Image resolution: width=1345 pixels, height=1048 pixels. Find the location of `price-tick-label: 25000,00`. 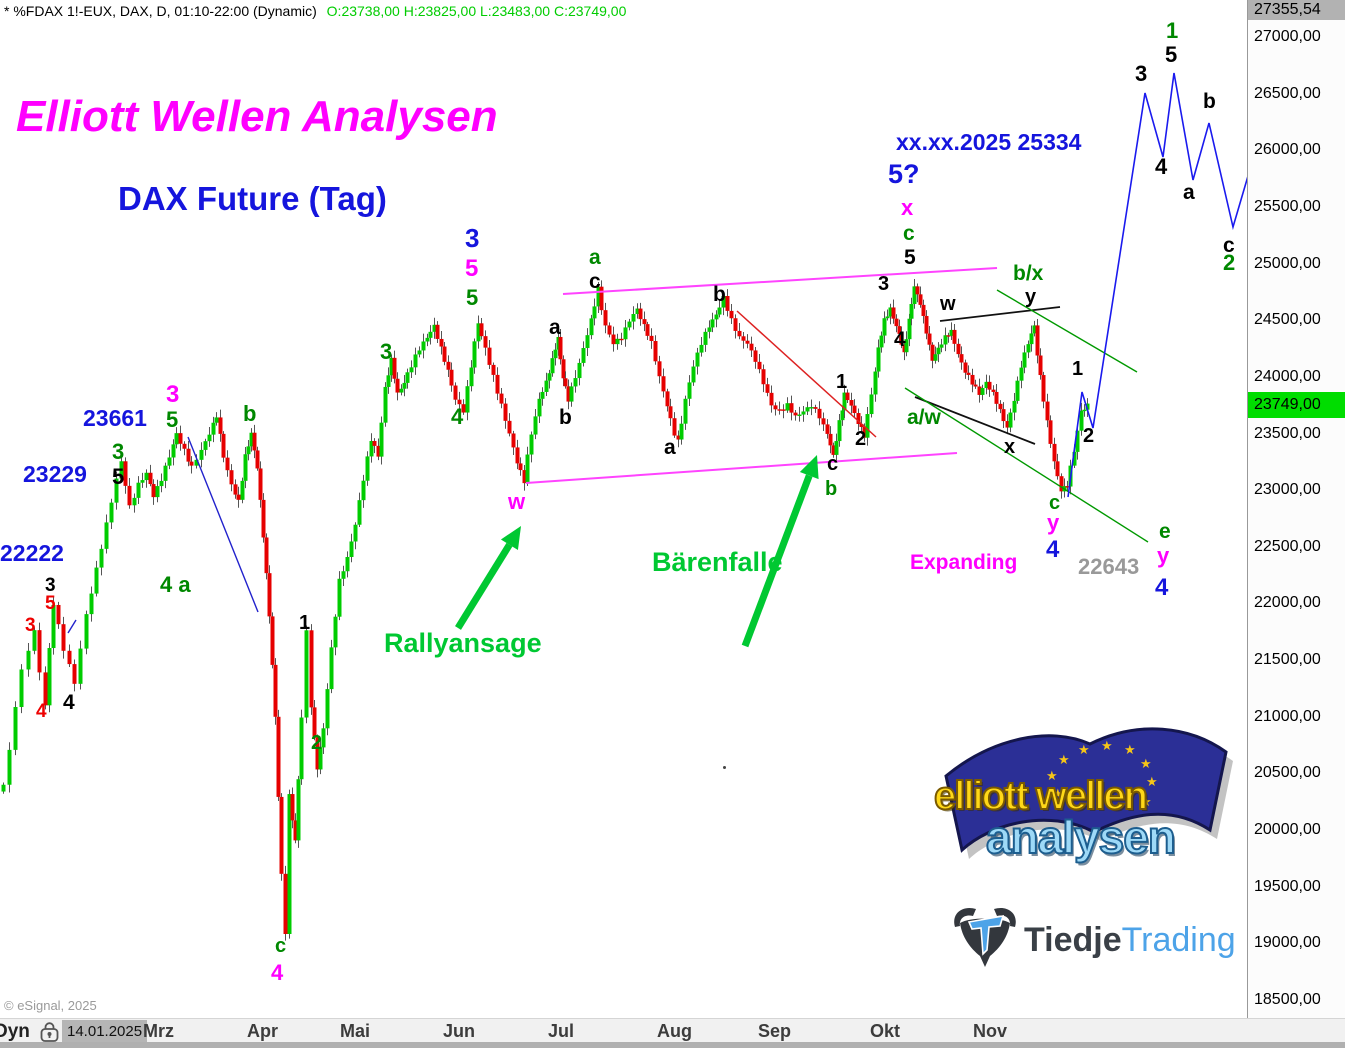

price-tick-label: 25000,00 is located at coordinates (1287, 263).